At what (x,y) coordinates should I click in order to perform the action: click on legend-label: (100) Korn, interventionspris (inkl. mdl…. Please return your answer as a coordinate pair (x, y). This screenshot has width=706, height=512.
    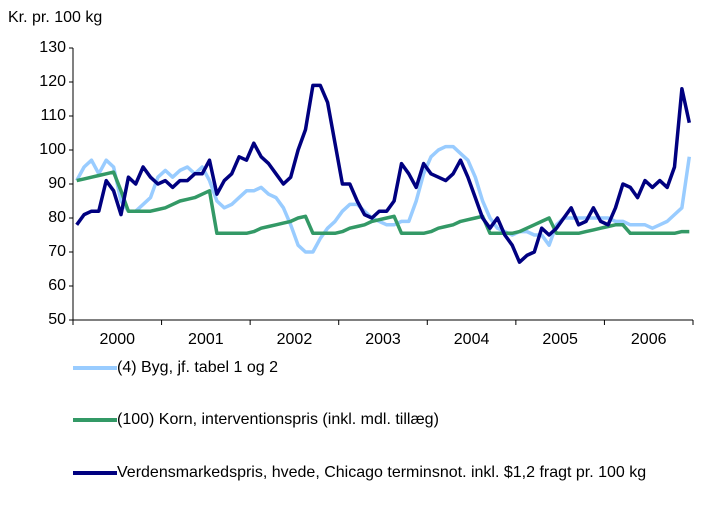
    Looking at the image, I should click on (278, 419).